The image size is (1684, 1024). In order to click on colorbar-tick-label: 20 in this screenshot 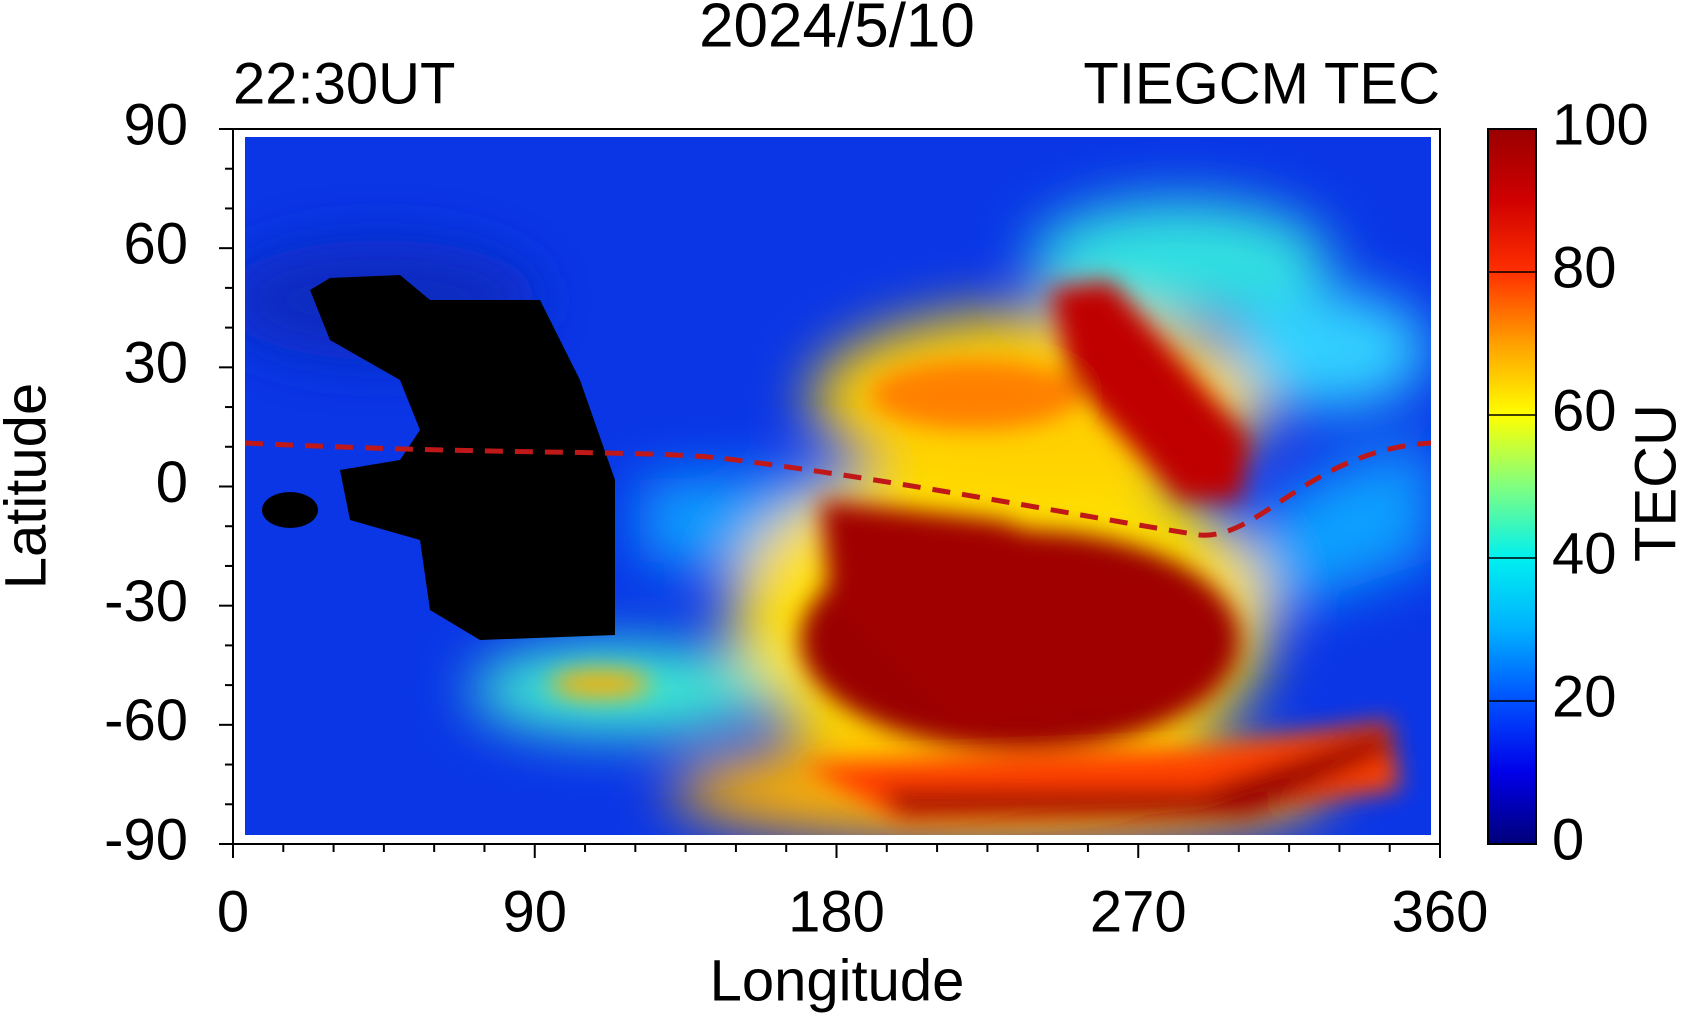, I will do `click(1584, 696)`.